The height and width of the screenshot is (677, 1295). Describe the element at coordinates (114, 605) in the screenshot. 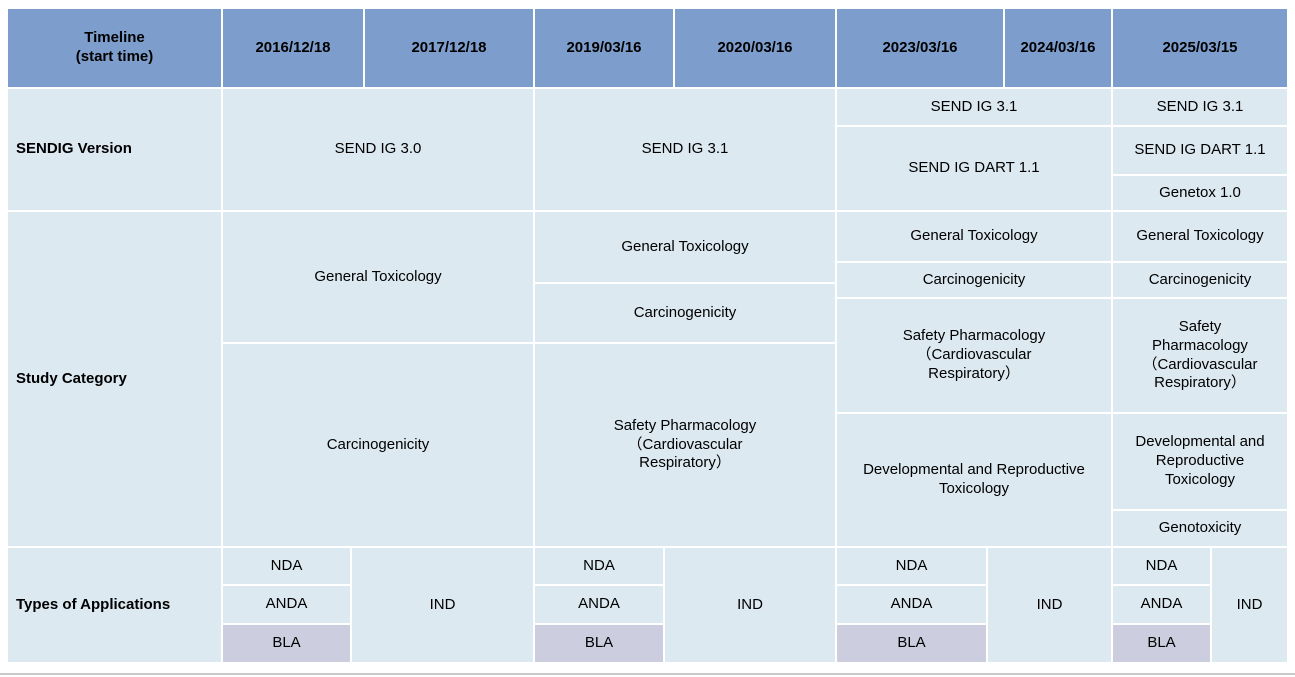

I see `types-of-applications-row-label: Types of Applications` at that location.